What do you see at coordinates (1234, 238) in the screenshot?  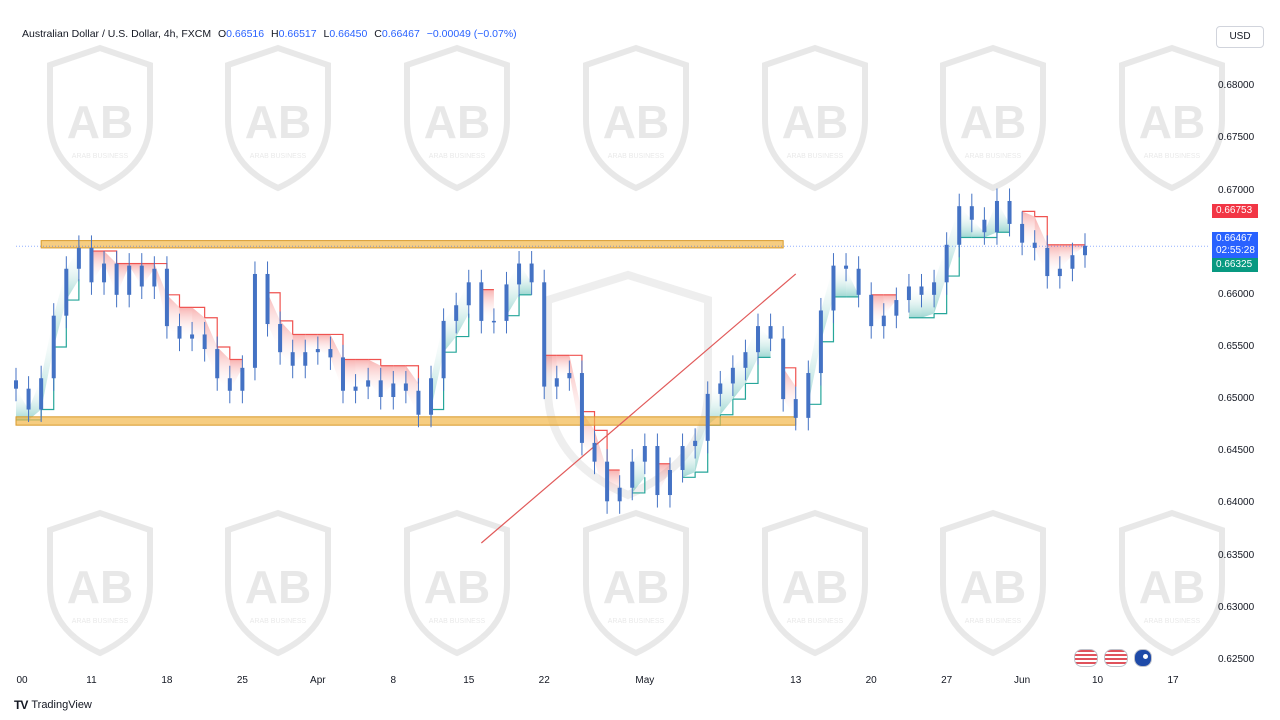 I see `current-price: 0.66467` at bounding box center [1234, 238].